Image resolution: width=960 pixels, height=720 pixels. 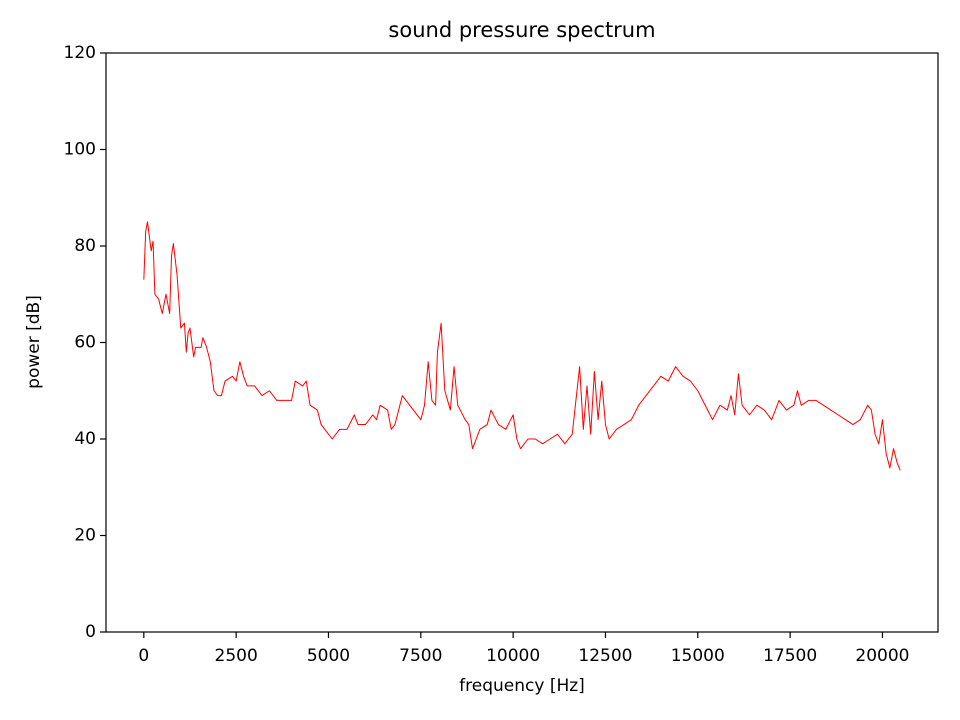 What do you see at coordinates (80, 150) in the screenshot?
I see `y-tick-label: 100` at bounding box center [80, 150].